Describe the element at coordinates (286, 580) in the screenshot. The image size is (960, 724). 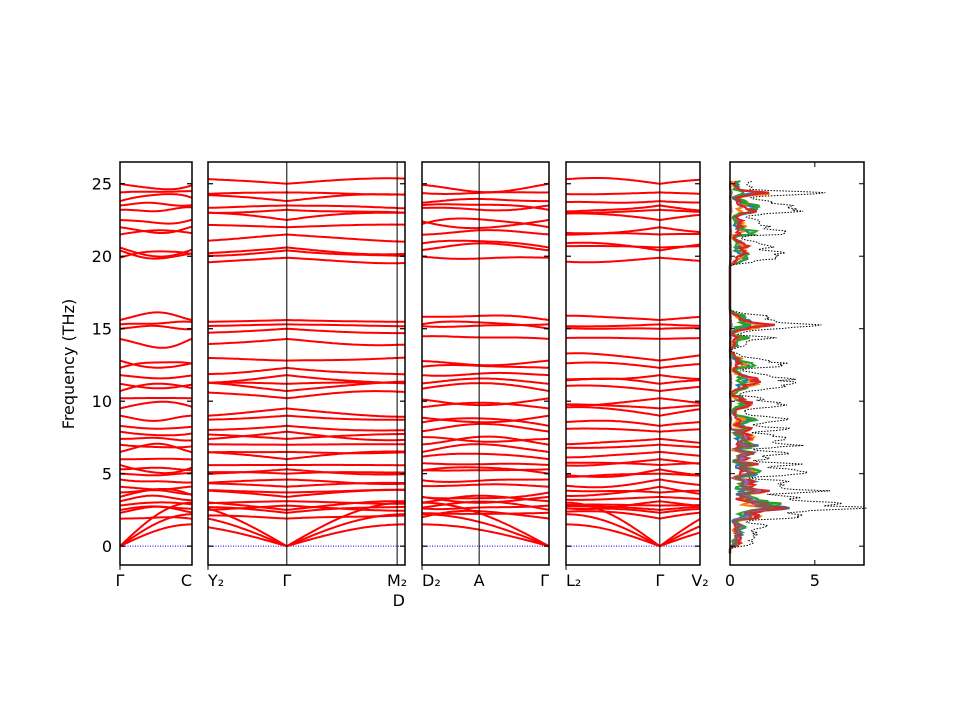
I see `x-tick-label-1-1: Γ` at that location.